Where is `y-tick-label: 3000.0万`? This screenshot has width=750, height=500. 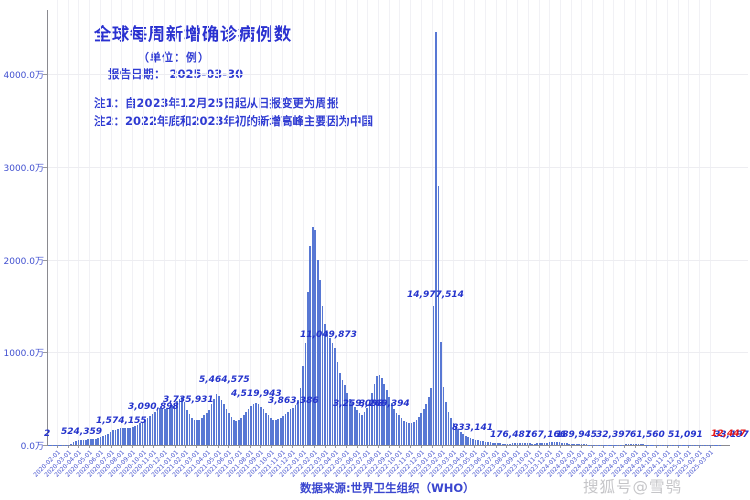
y-tick-label: 3000.0万 is located at coordinates (24, 168).